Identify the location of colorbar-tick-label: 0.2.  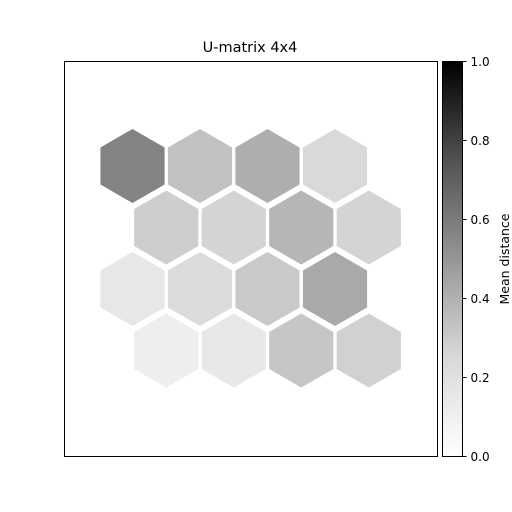
(480, 378).